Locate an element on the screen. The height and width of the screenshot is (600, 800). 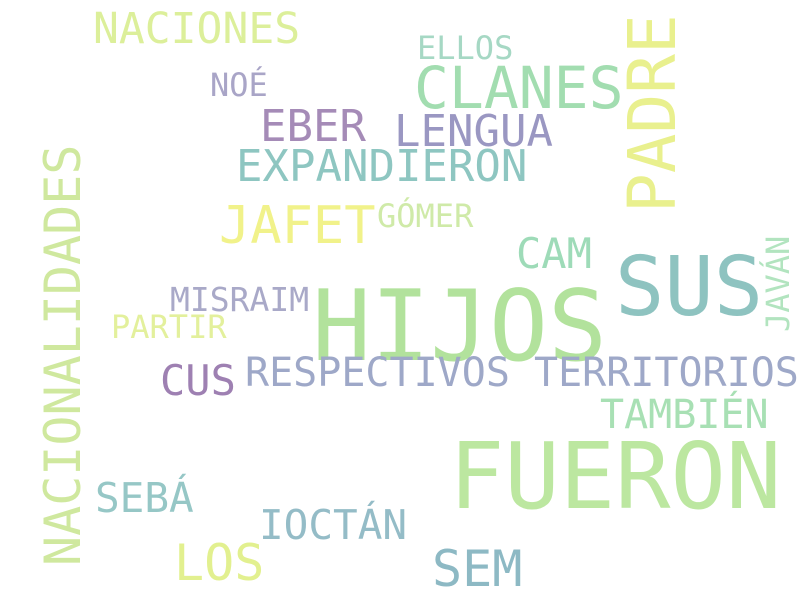
word-javan: JAVÁN is located at coordinates (778, 283).